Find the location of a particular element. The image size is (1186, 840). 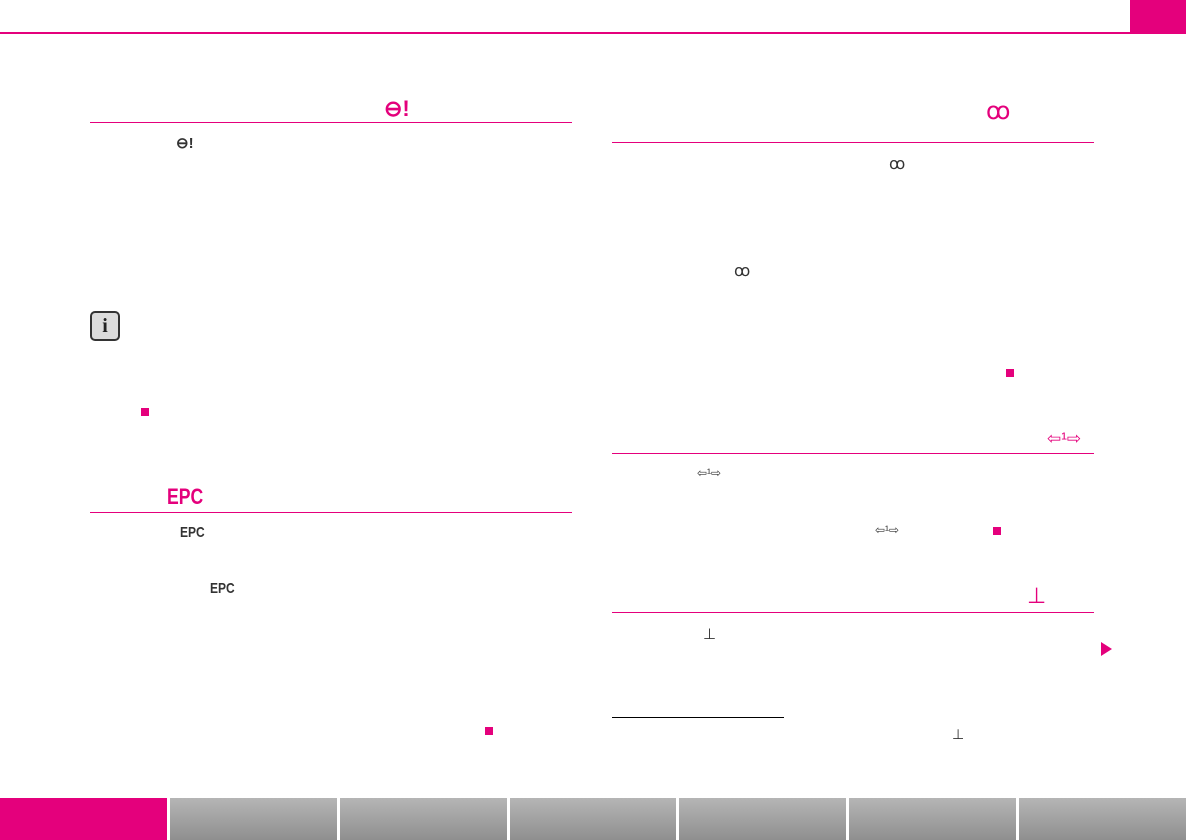

section-rule-turn-signal is located at coordinates (853, 453).